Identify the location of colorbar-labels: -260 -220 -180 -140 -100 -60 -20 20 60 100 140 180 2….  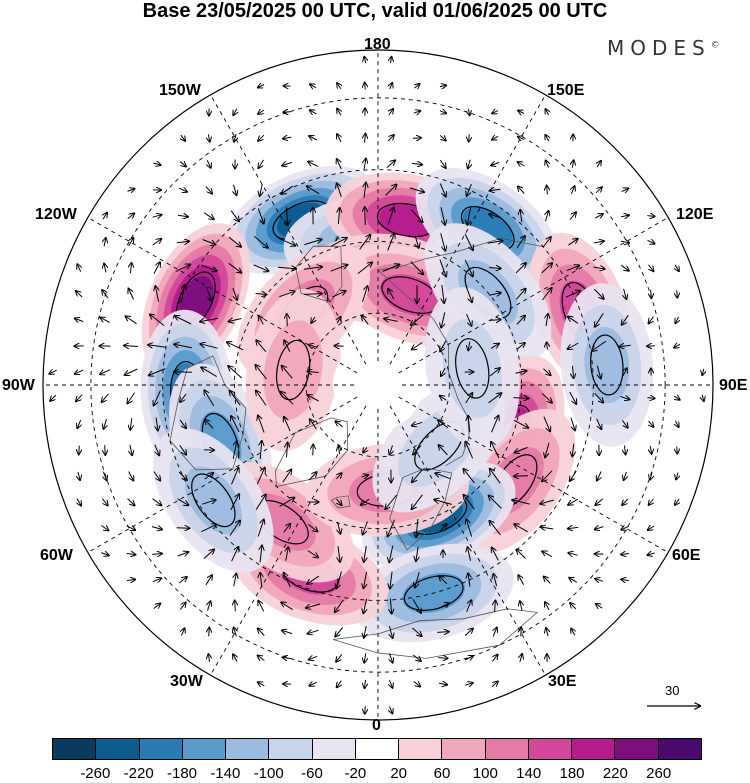
(377, 774).